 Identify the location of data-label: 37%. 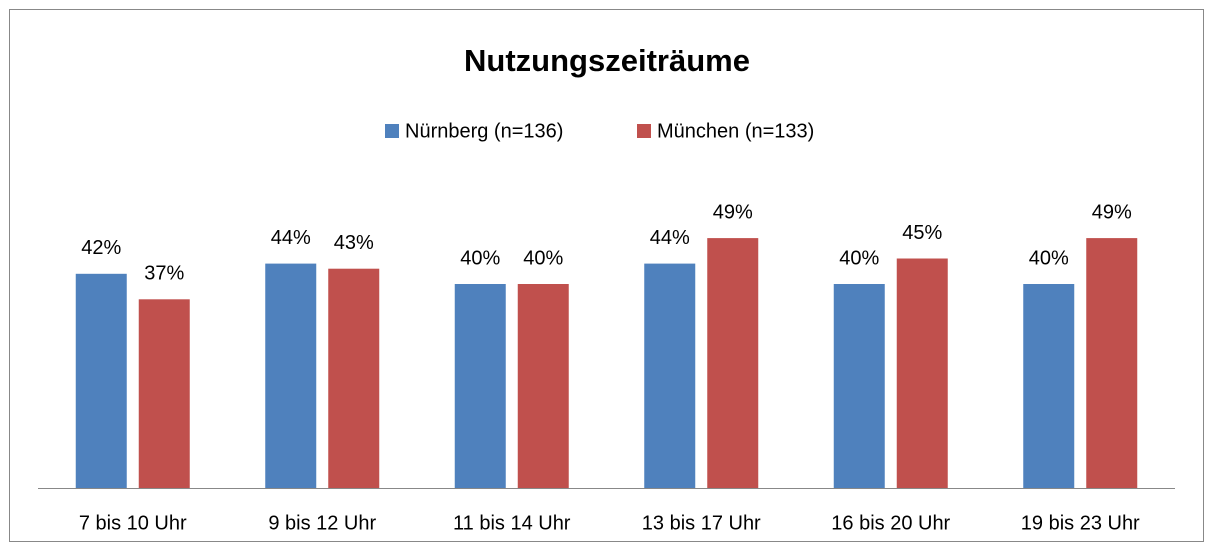
(164, 274).